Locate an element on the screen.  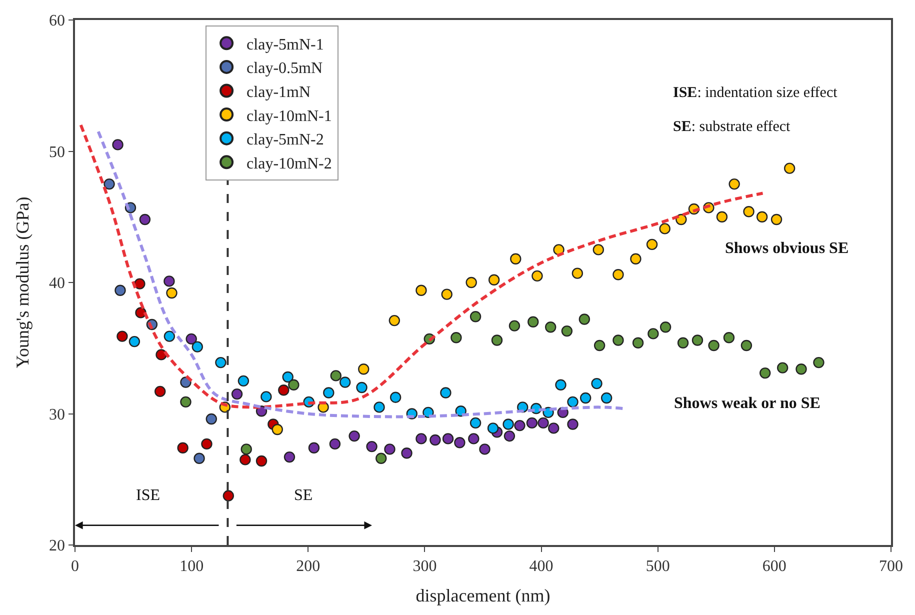
legend-label: clay-10mN-1 is located at coordinates (289, 116).